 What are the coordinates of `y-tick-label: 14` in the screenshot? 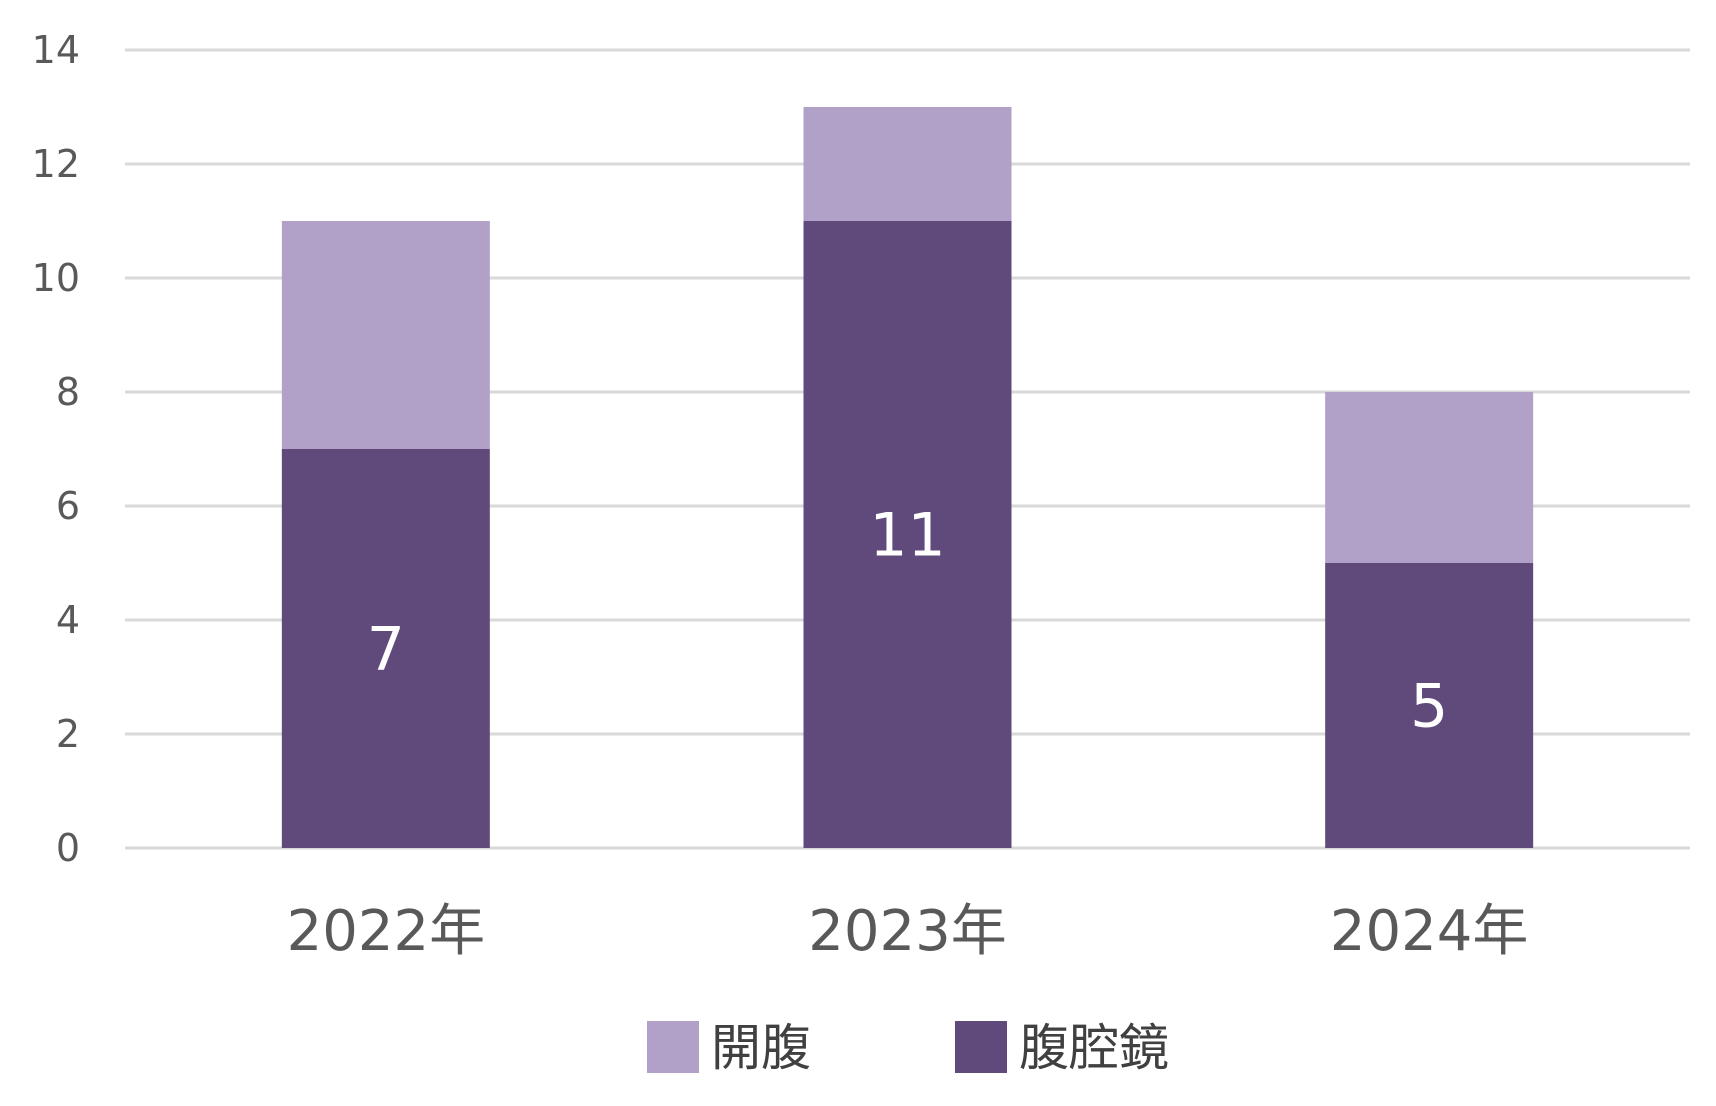 It's located at (56, 50).